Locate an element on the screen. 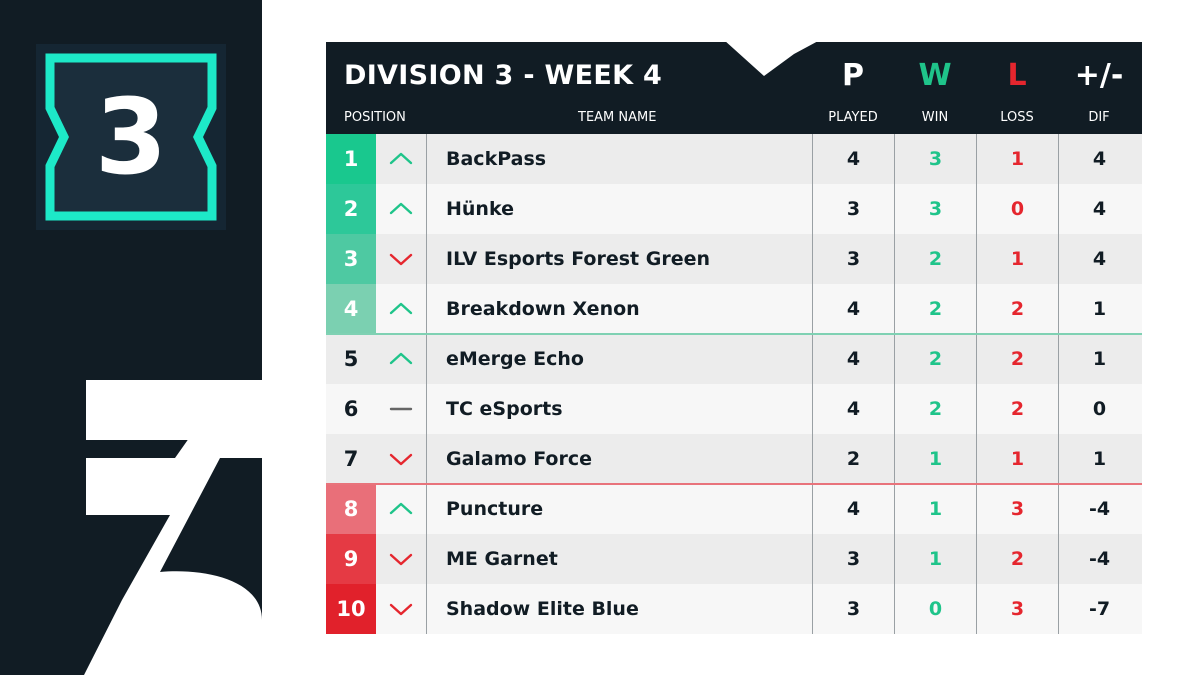 The image size is (1200, 675). team-name: eMerge Echo is located at coordinates (515, 359).